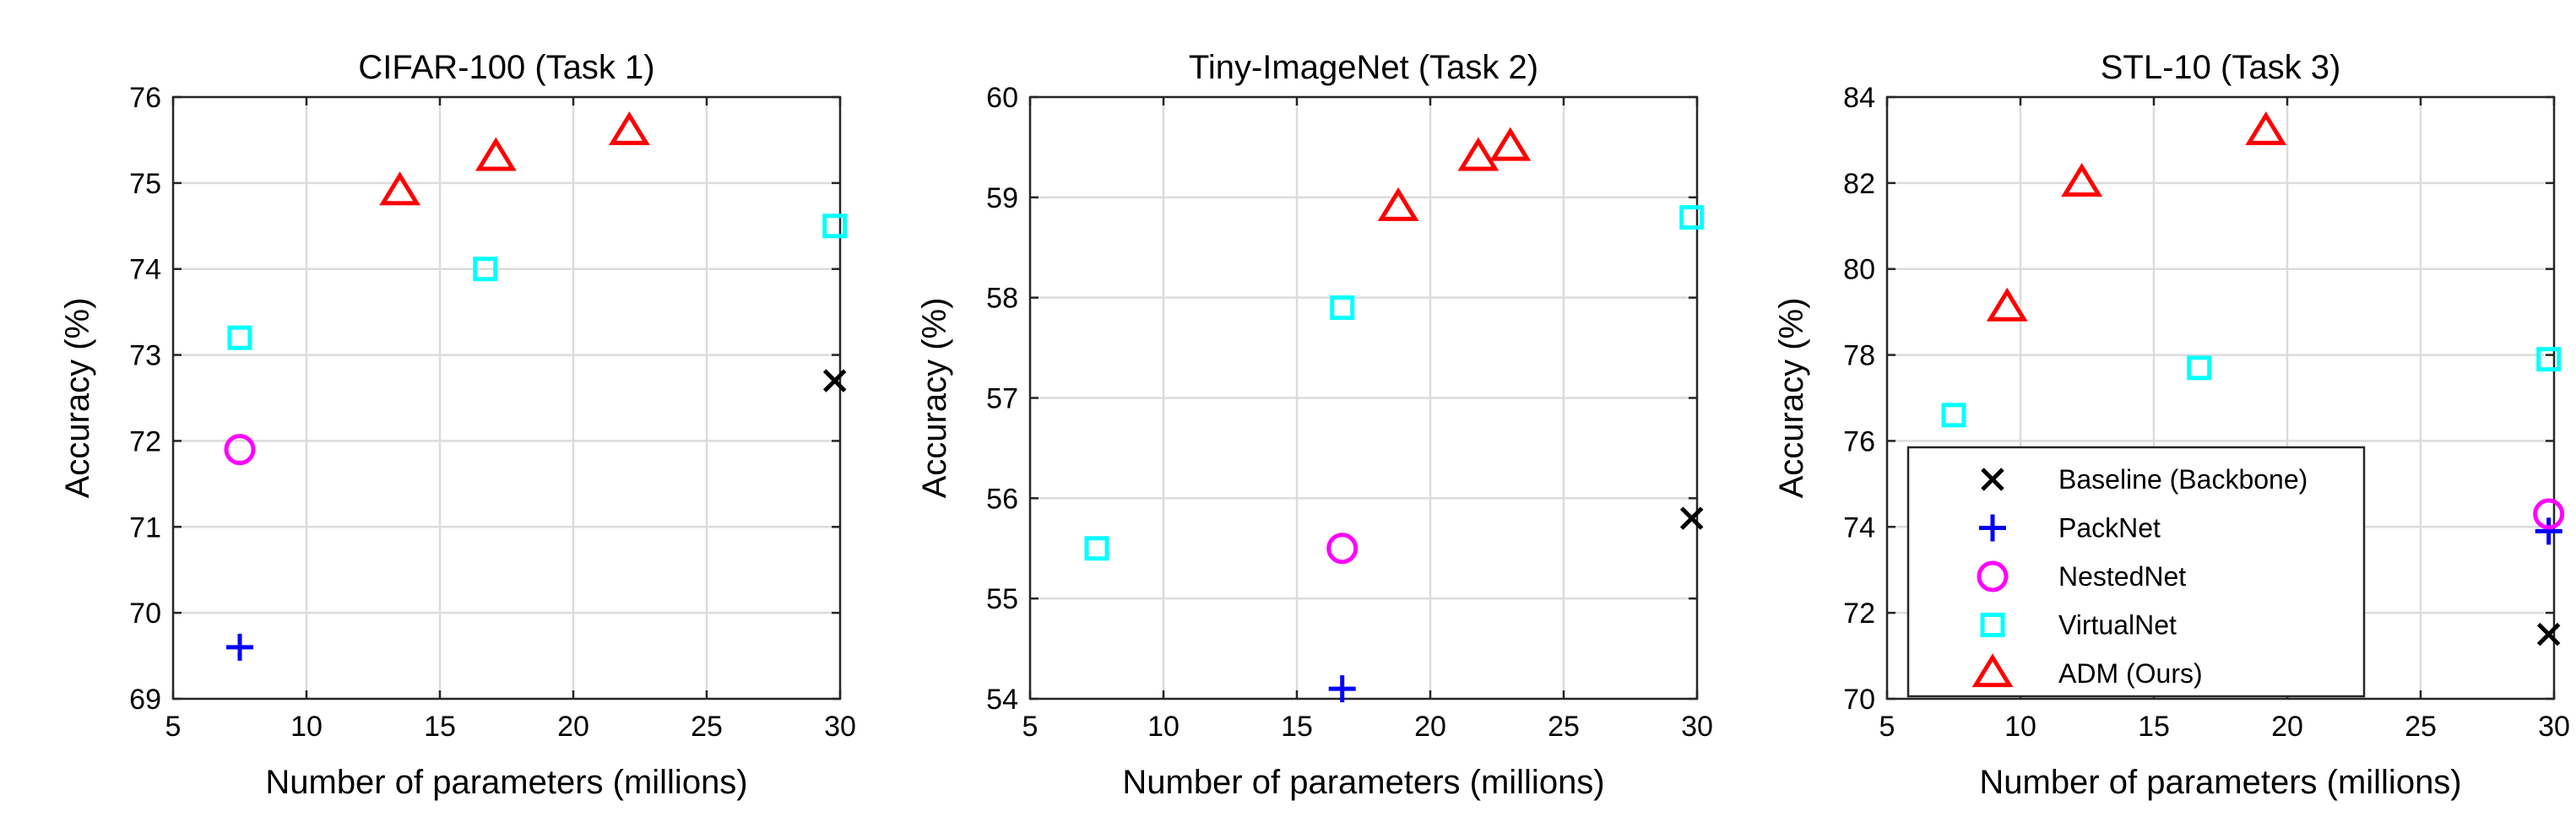 The width and height of the screenshot is (2576, 833). What do you see at coordinates (2130, 673) in the screenshot?
I see `legend-label-adm-ours: ADM (Ours)` at bounding box center [2130, 673].